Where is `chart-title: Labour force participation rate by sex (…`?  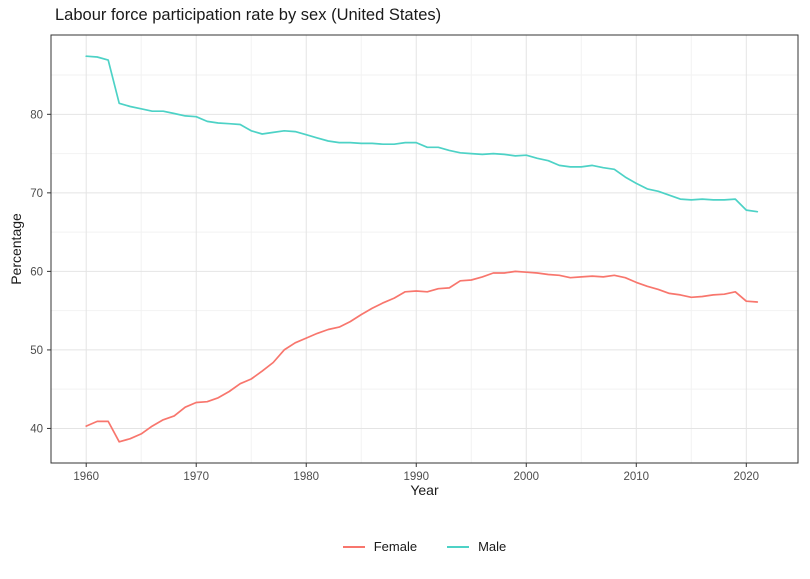 chart-title: Labour force participation rate by sex (… is located at coordinates (248, 15).